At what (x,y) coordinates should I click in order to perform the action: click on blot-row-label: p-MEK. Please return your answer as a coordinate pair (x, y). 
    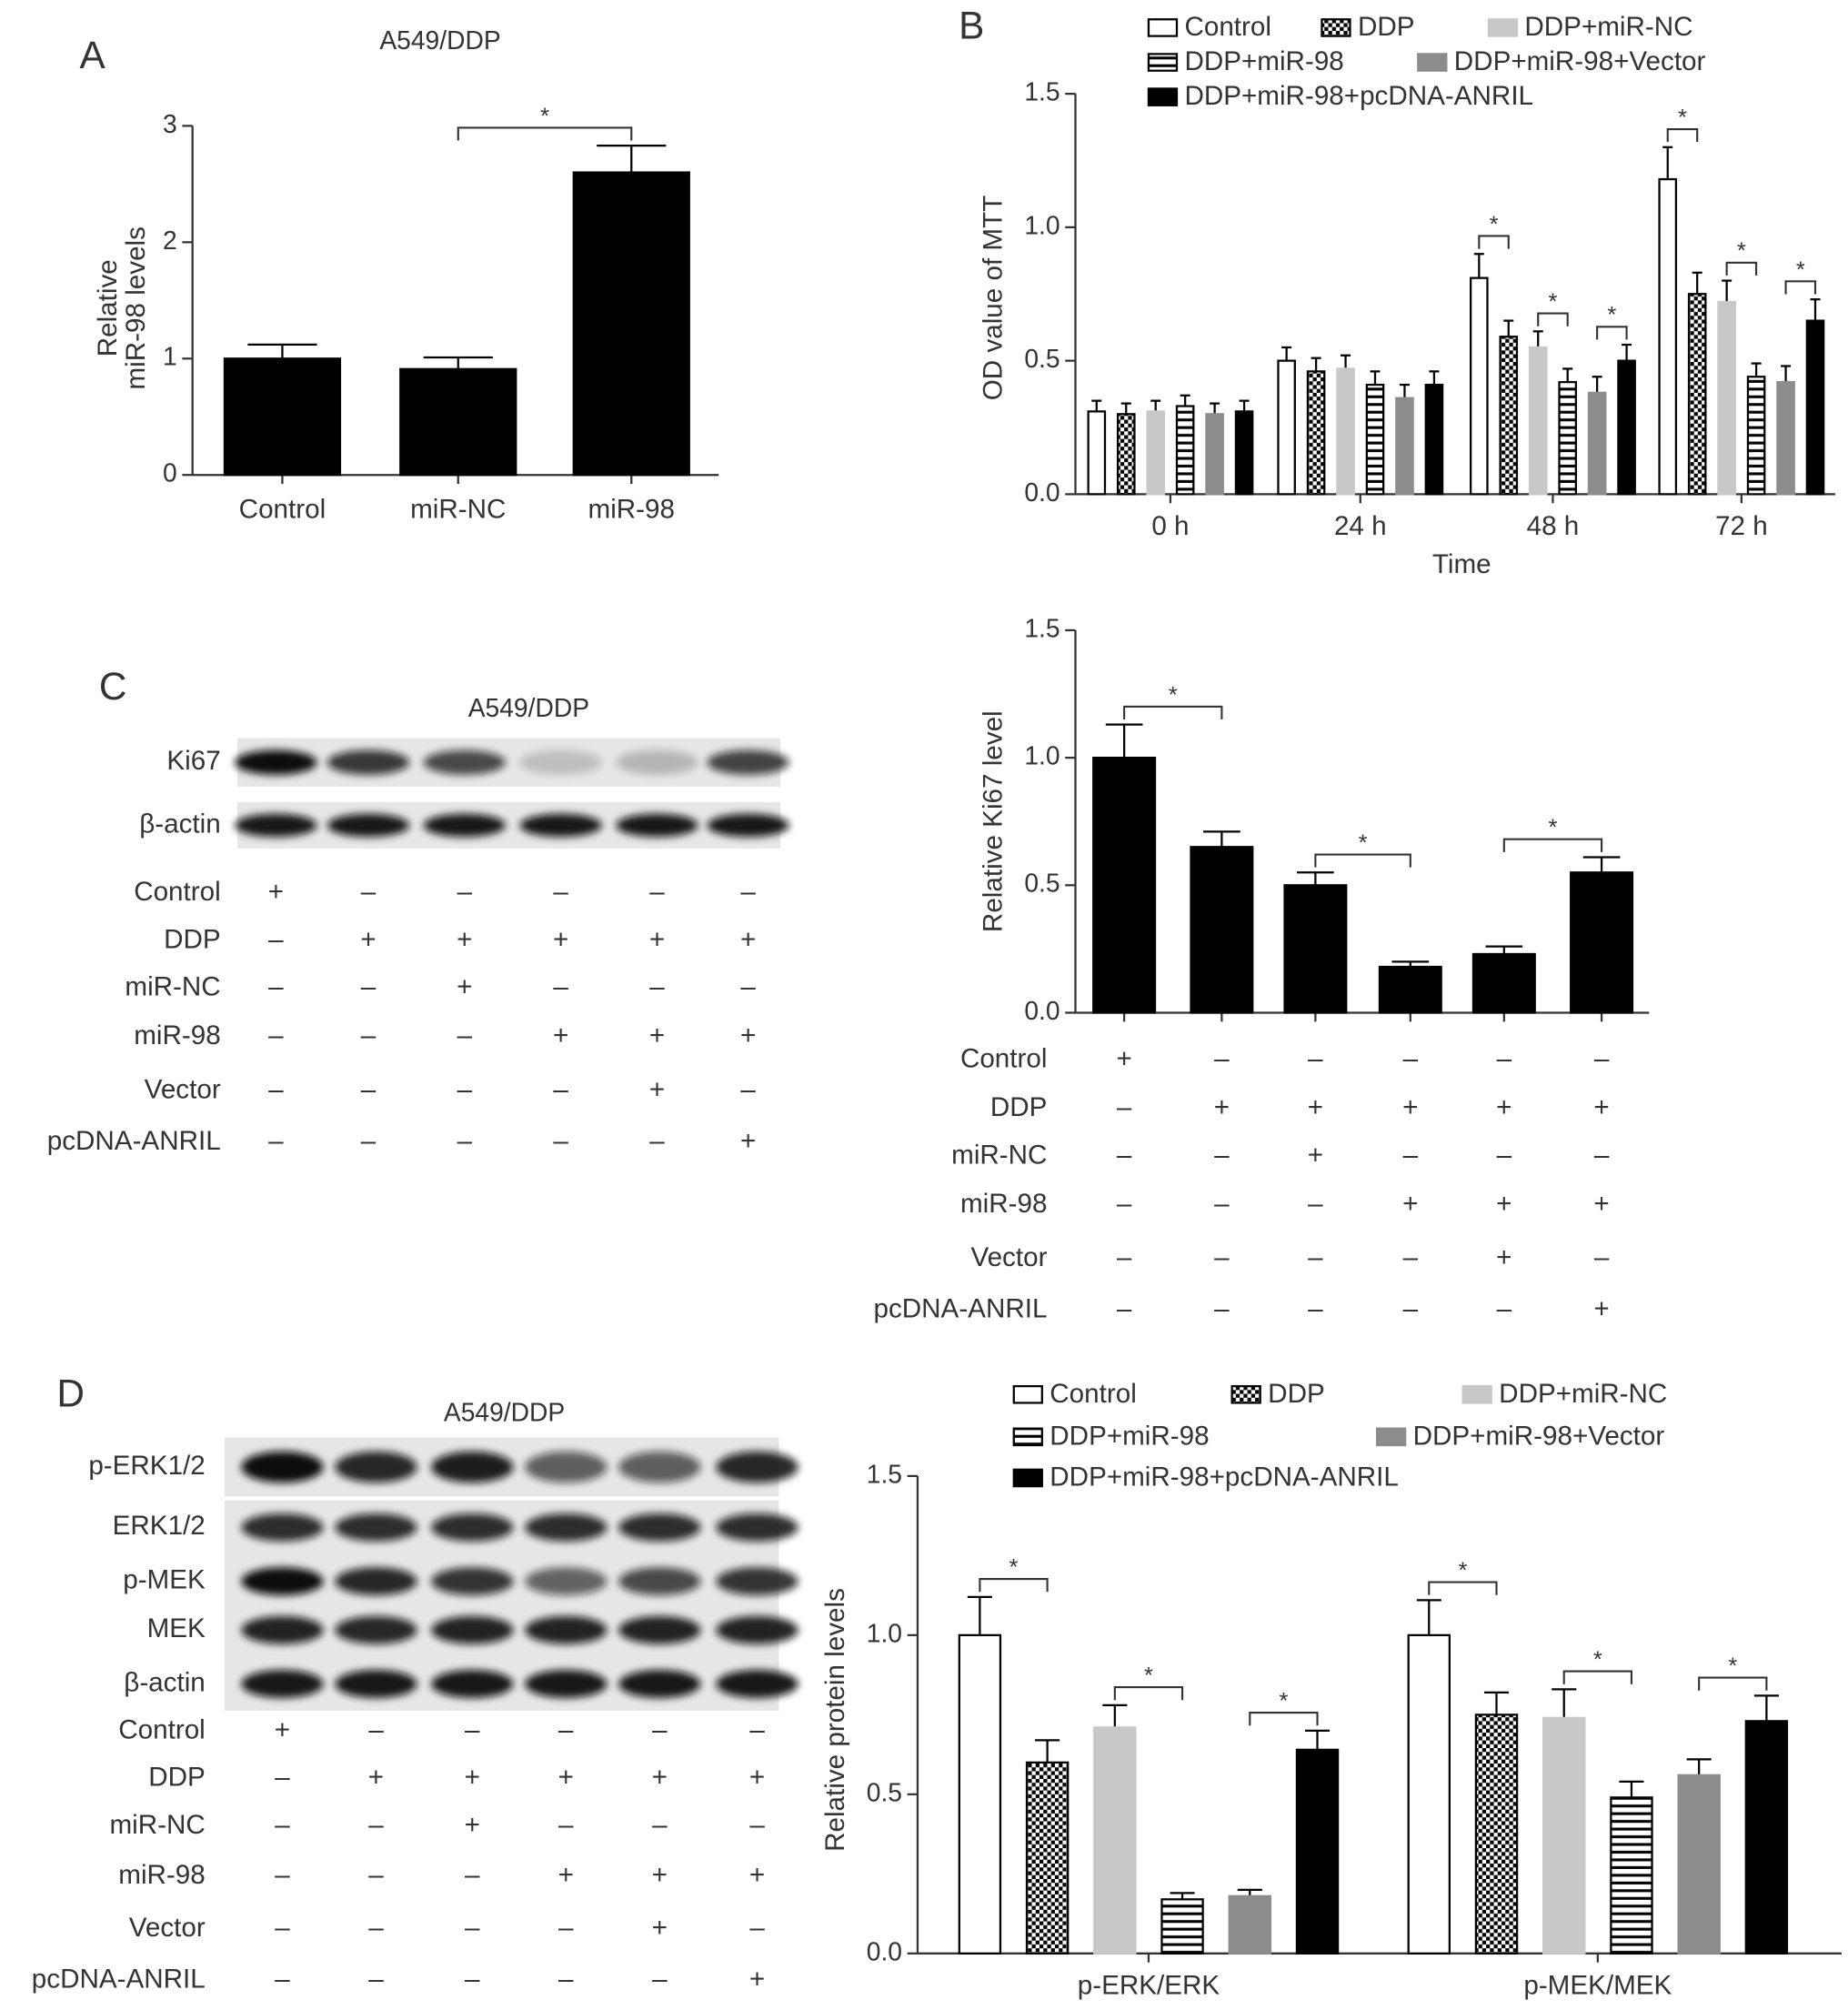
    Looking at the image, I should click on (165, 1579).